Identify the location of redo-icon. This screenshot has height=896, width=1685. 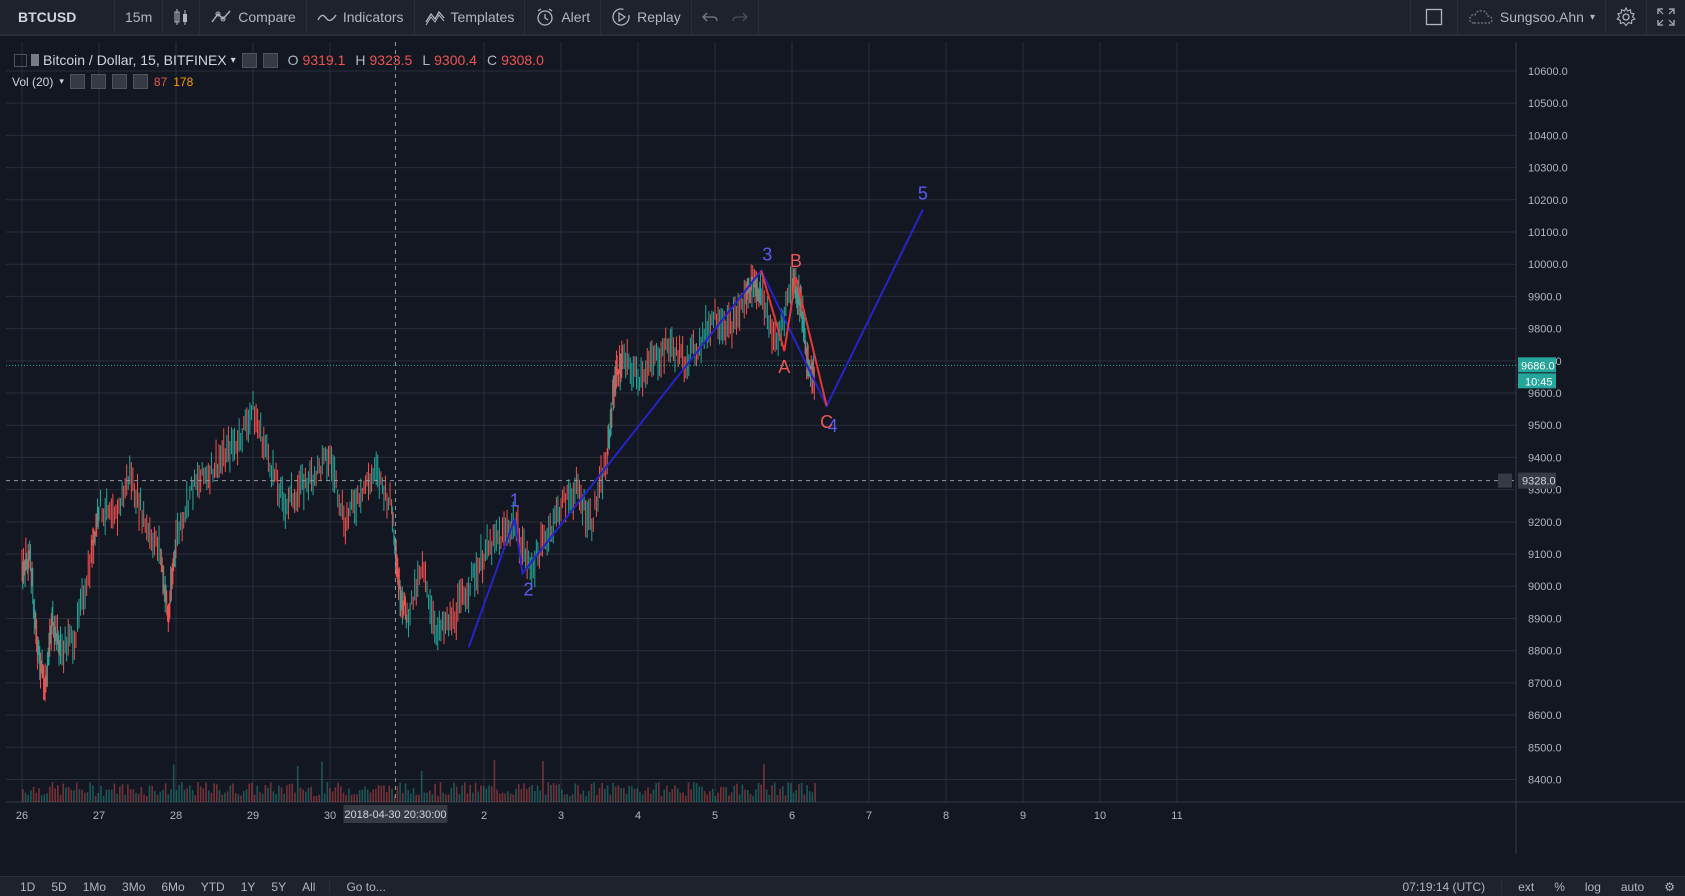
(740, 17).